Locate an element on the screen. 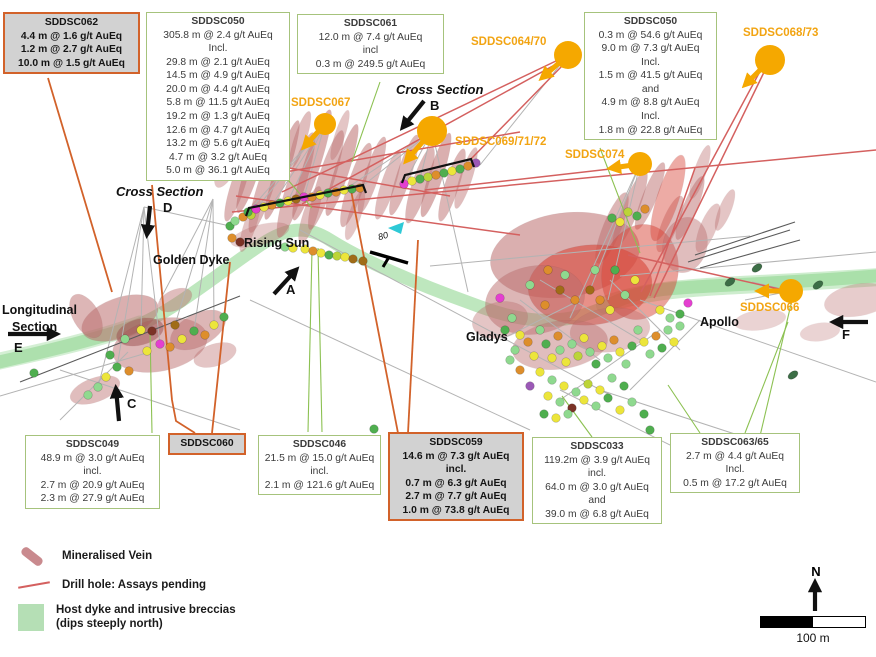  callout-title: SDDSC062 is located at coordinates (71, 22).